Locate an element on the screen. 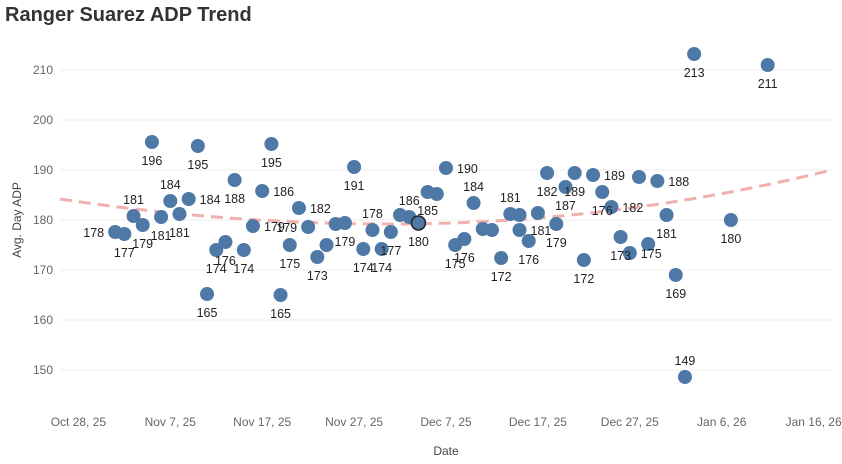 The width and height of the screenshot is (842, 464). trend-path is located at coordinates (446, 197).